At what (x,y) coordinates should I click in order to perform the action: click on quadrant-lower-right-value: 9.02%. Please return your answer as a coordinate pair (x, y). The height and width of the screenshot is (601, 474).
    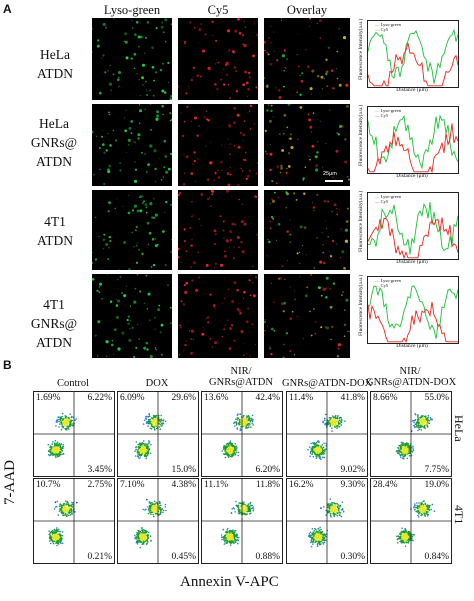
    Looking at the image, I should click on (352, 470).